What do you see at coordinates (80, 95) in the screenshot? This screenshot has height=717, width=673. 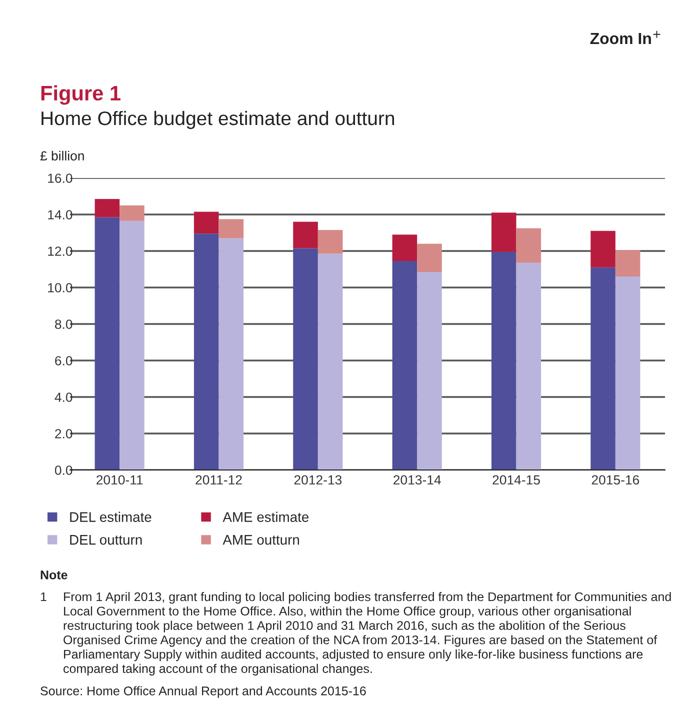 I see `chart-title: Figure 1` at bounding box center [80, 95].